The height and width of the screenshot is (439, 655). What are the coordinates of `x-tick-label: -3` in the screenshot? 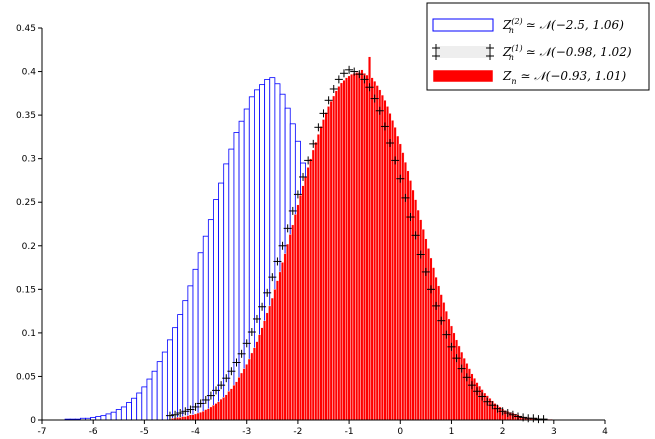 It's located at (246, 432).